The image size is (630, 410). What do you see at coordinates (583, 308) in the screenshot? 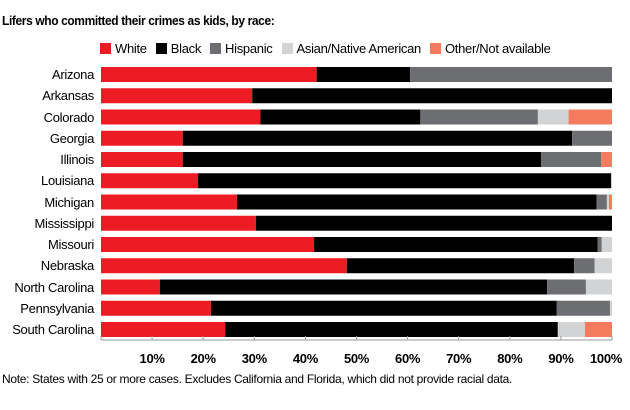
I see `bar-pennsylvania-hispanic` at bounding box center [583, 308].